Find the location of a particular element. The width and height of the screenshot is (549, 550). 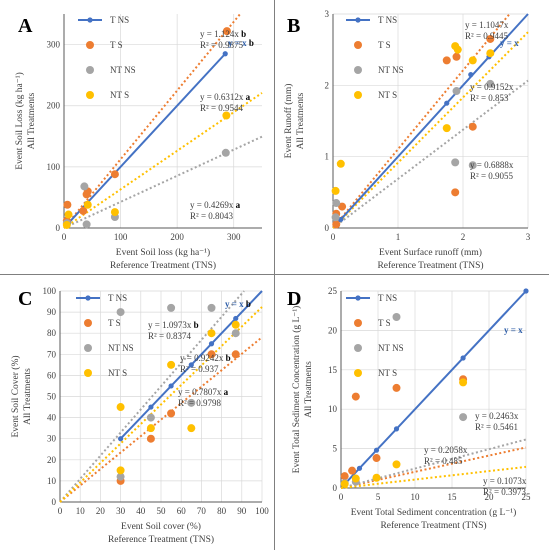

panel-letter: D is located at coordinates (294, 299).